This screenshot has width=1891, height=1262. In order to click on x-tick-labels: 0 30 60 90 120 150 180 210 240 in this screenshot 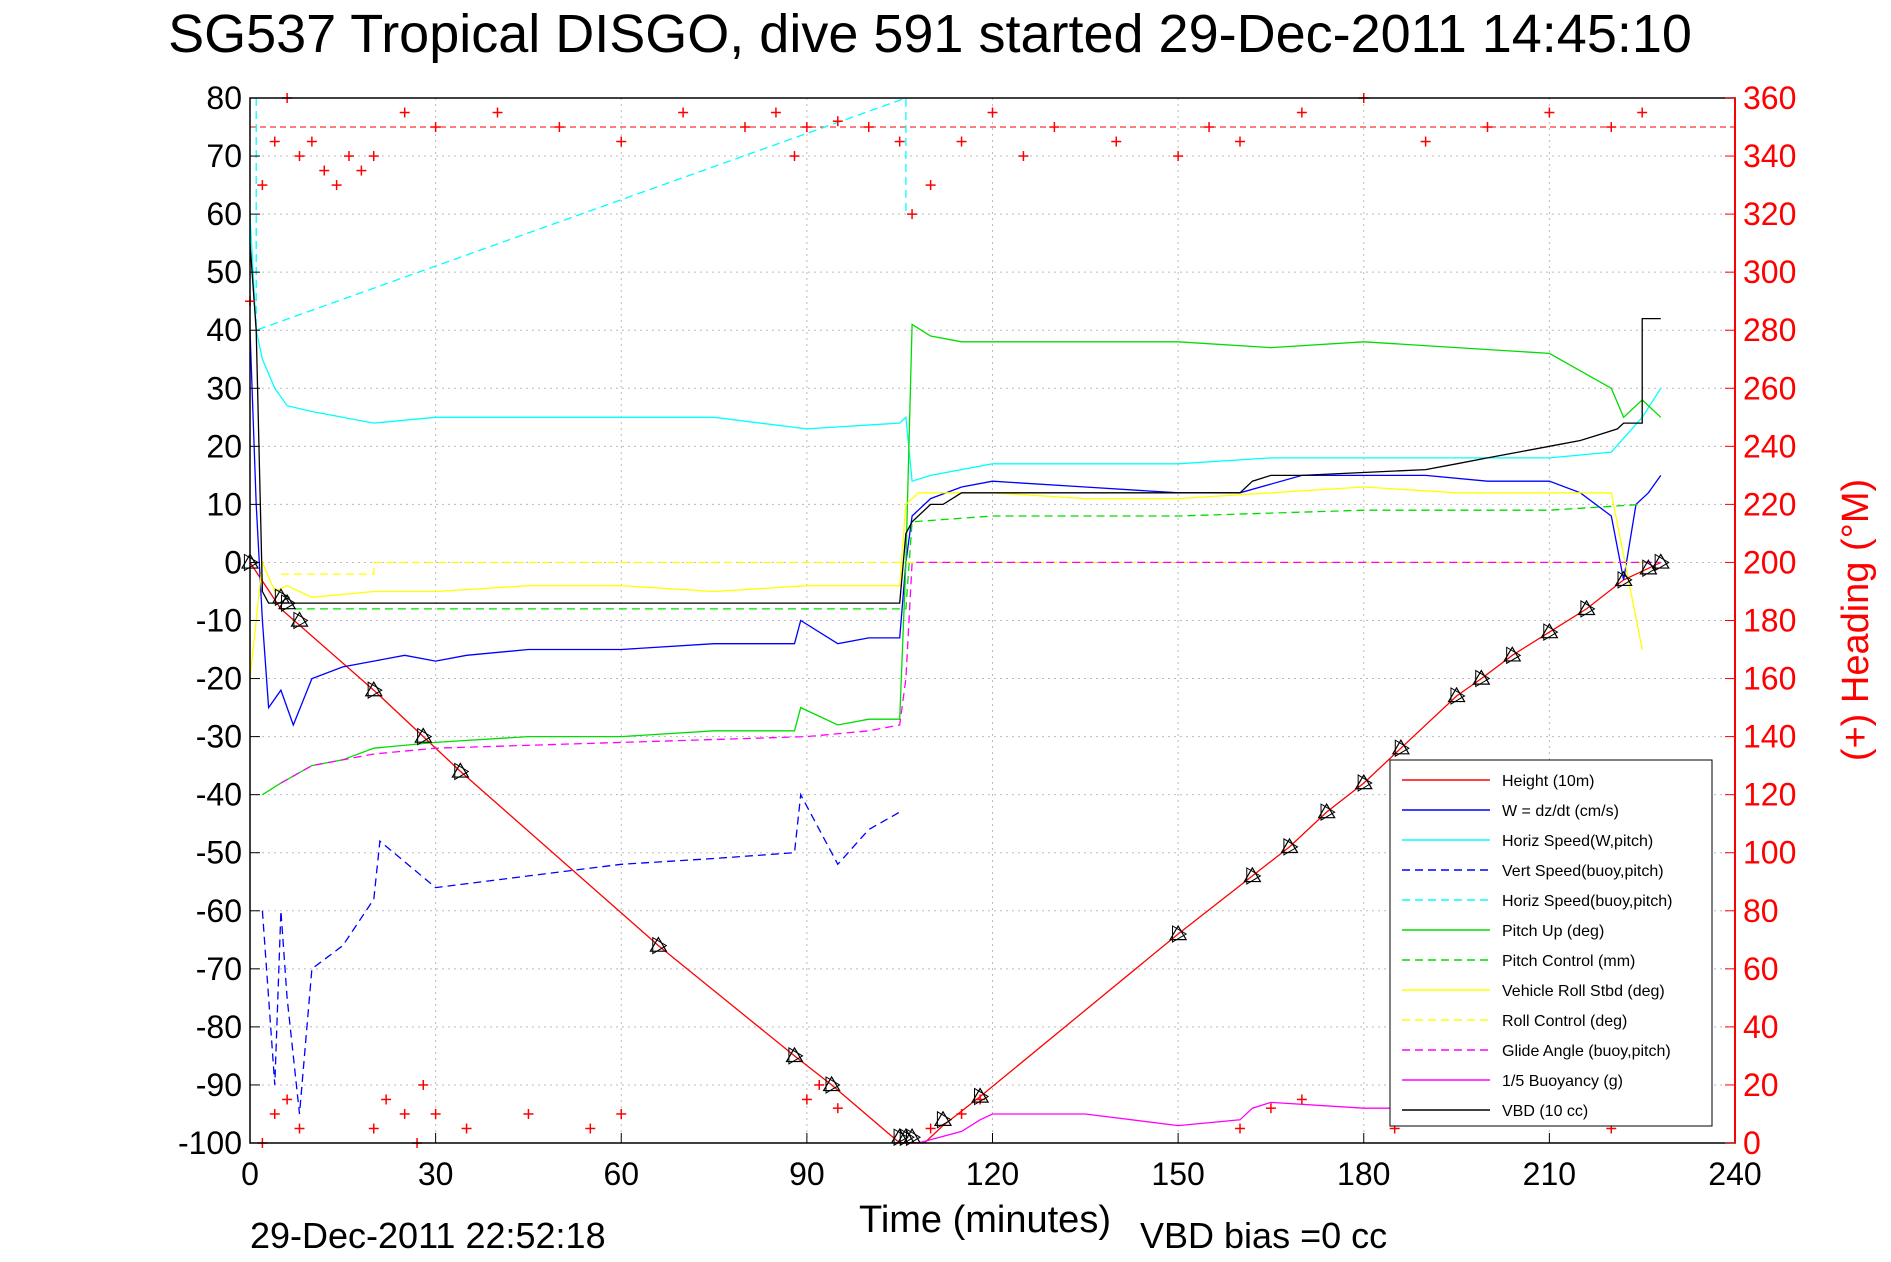, I will do `click(1001, 1162)`.